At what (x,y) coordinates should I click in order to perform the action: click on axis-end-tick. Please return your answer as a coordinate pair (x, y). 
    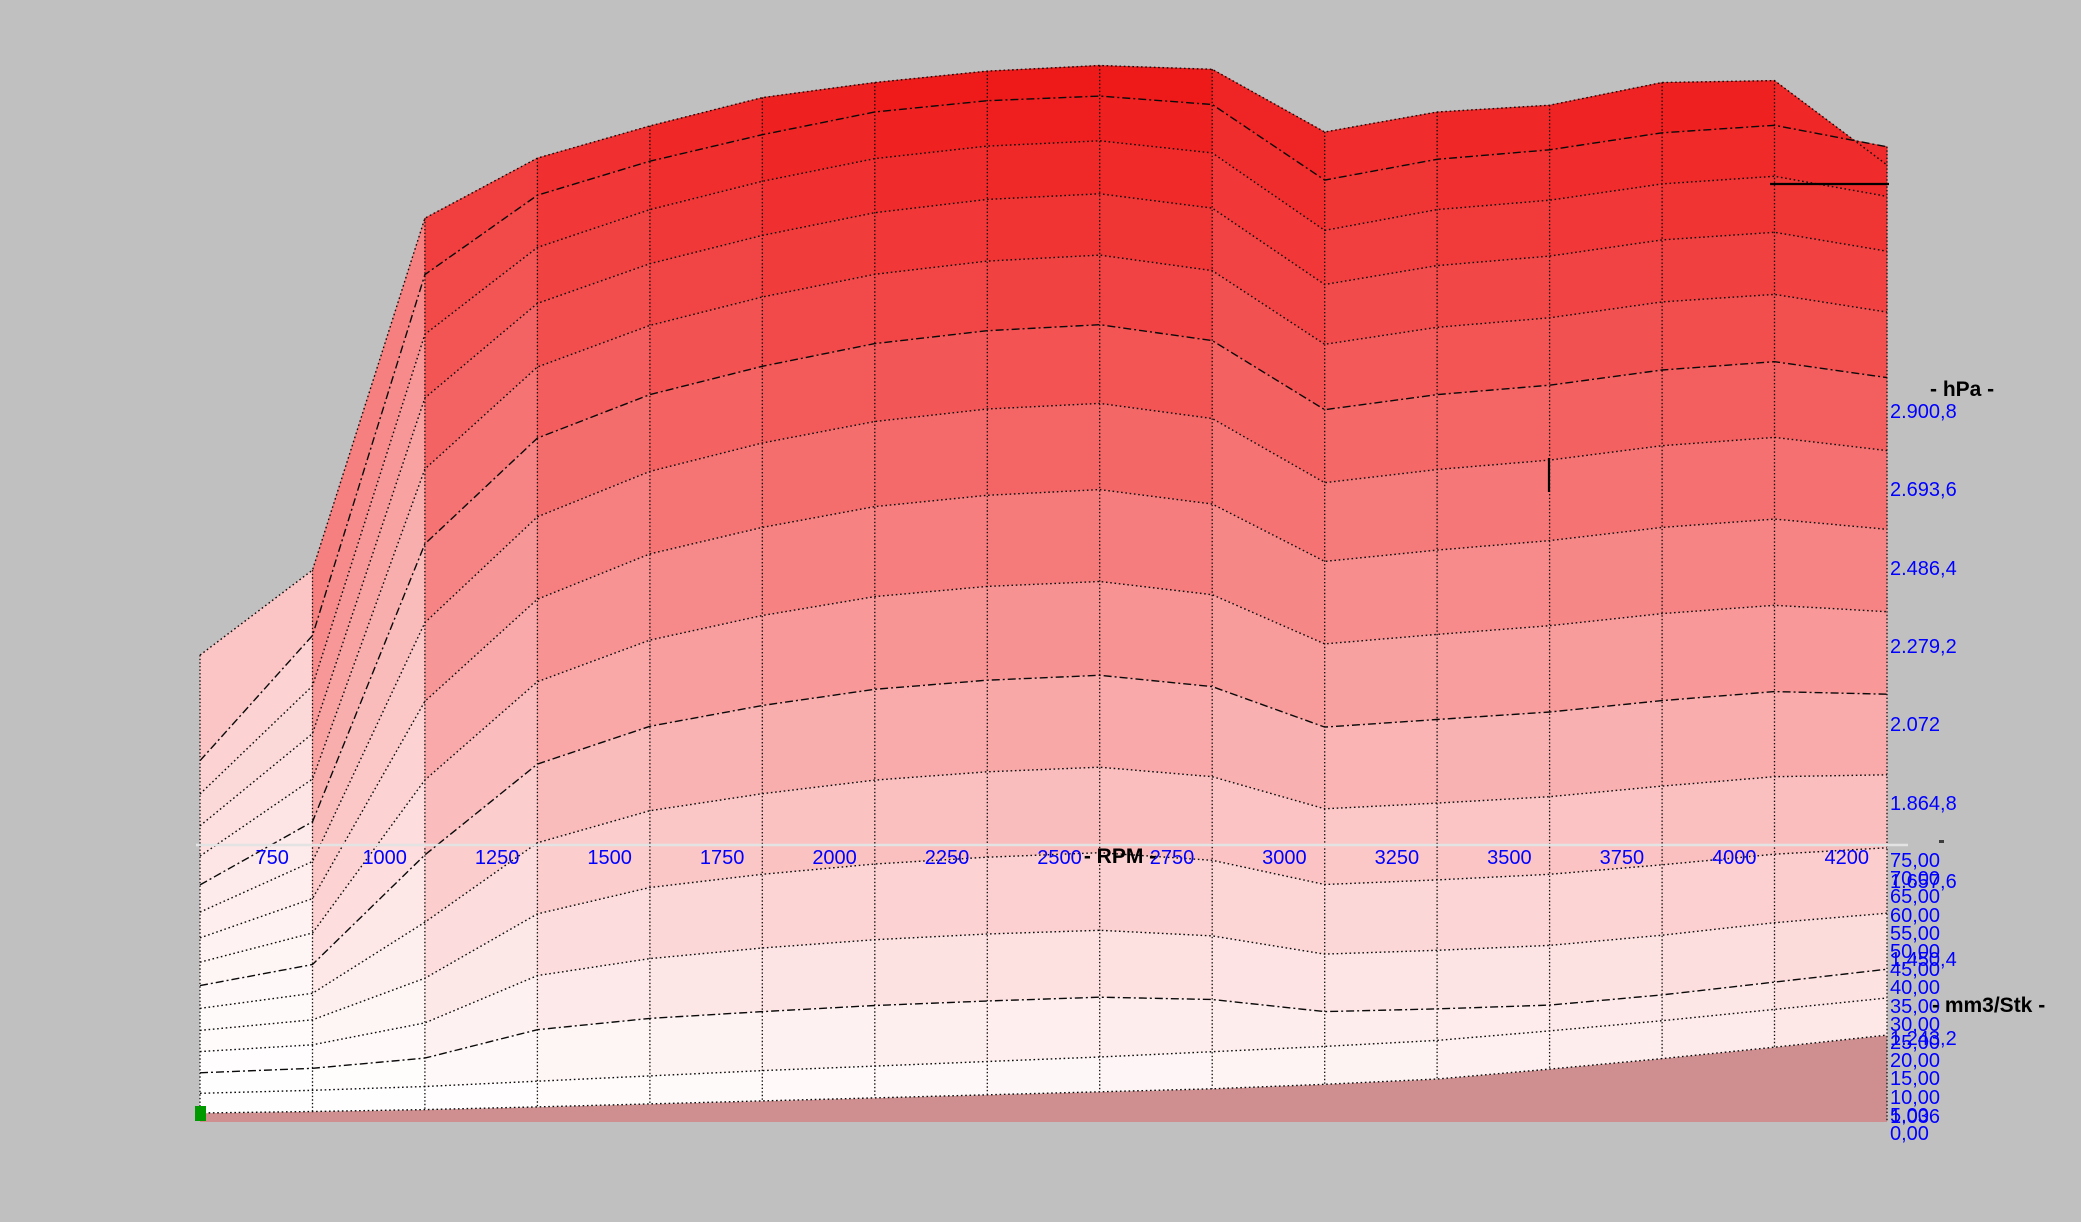
    Looking at the image, I should click on (1941, 841).